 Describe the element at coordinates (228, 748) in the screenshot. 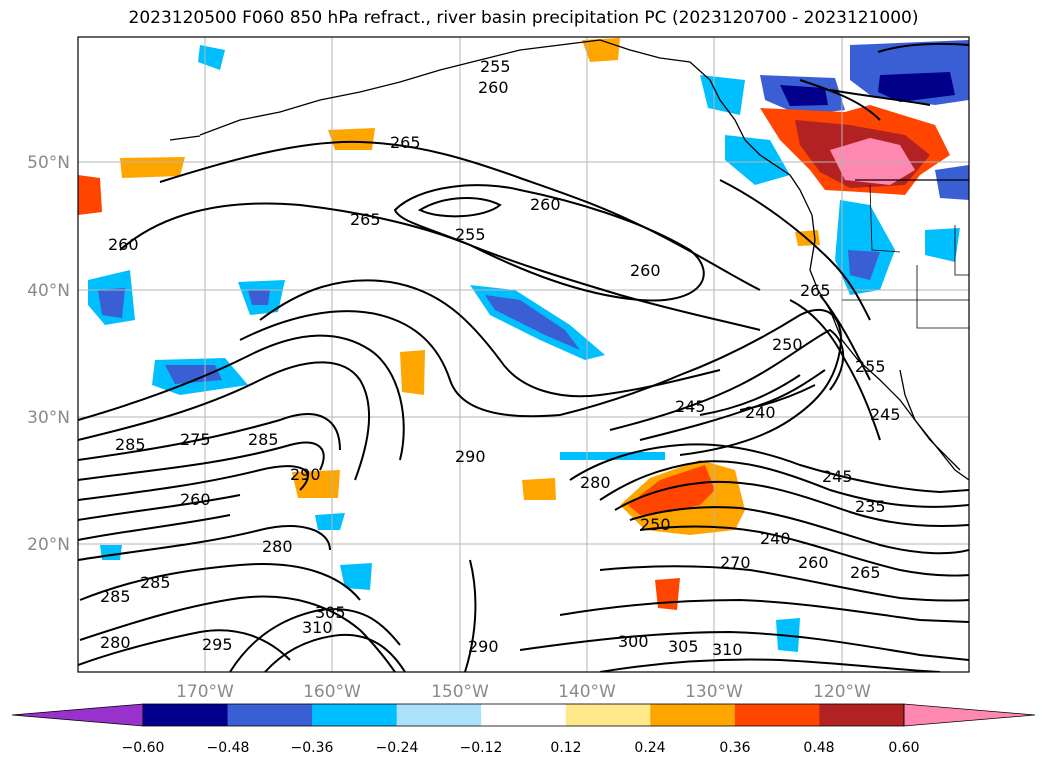

I see `colorbar-tick: −0.48` at that location.